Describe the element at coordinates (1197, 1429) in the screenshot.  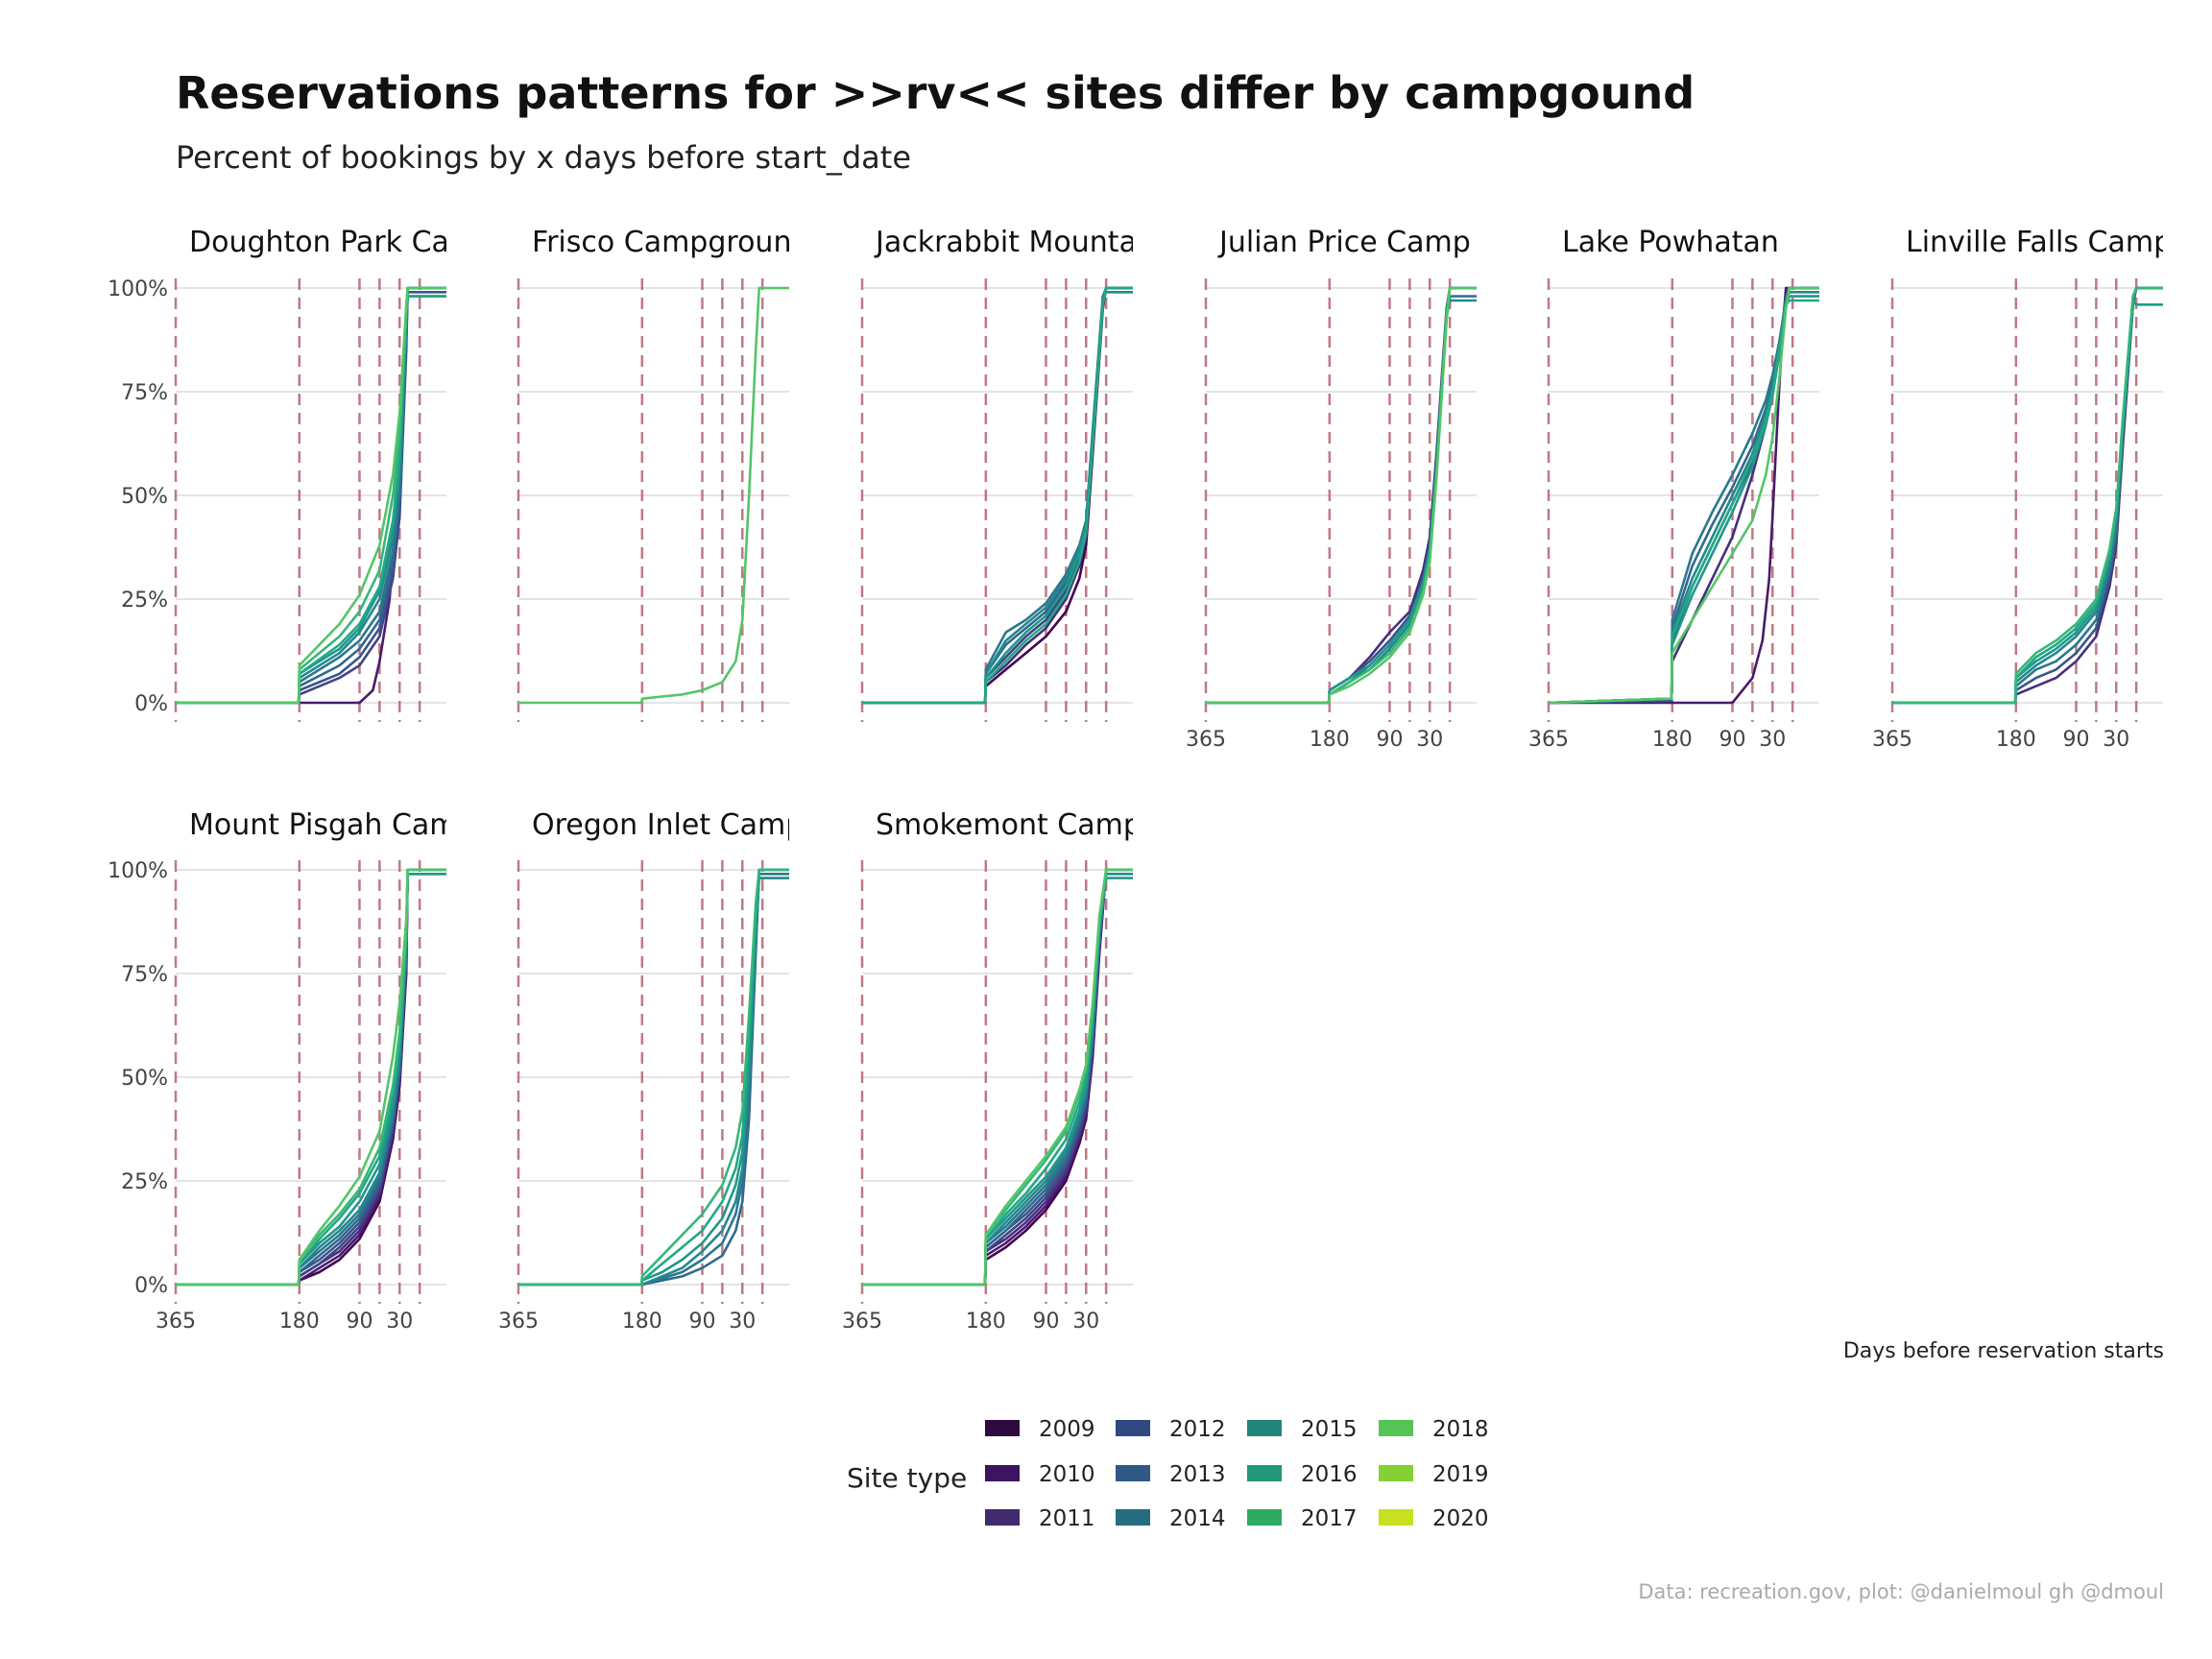
I see `legend-label: 2012` at that location.